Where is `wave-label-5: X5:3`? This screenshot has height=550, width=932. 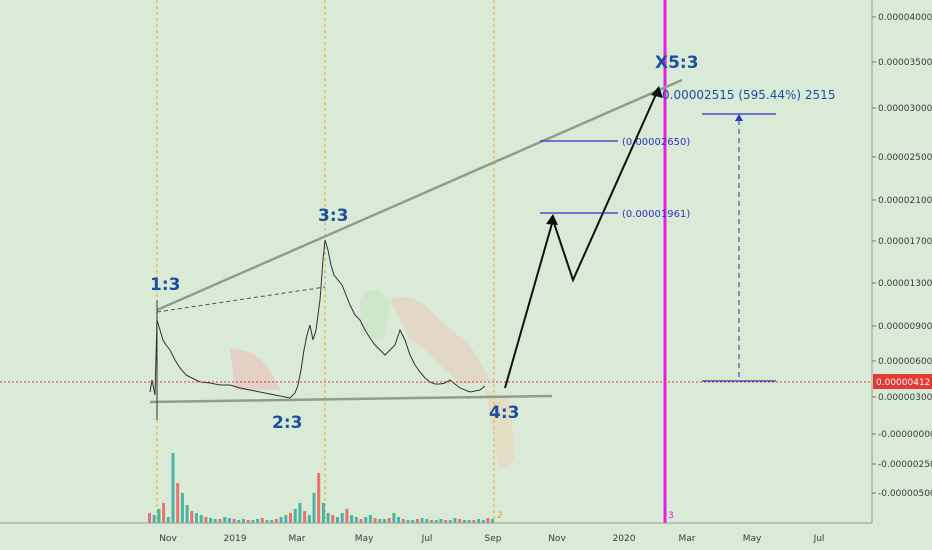
wave-label-5: X5:3 is located at coordinates (677, 63).